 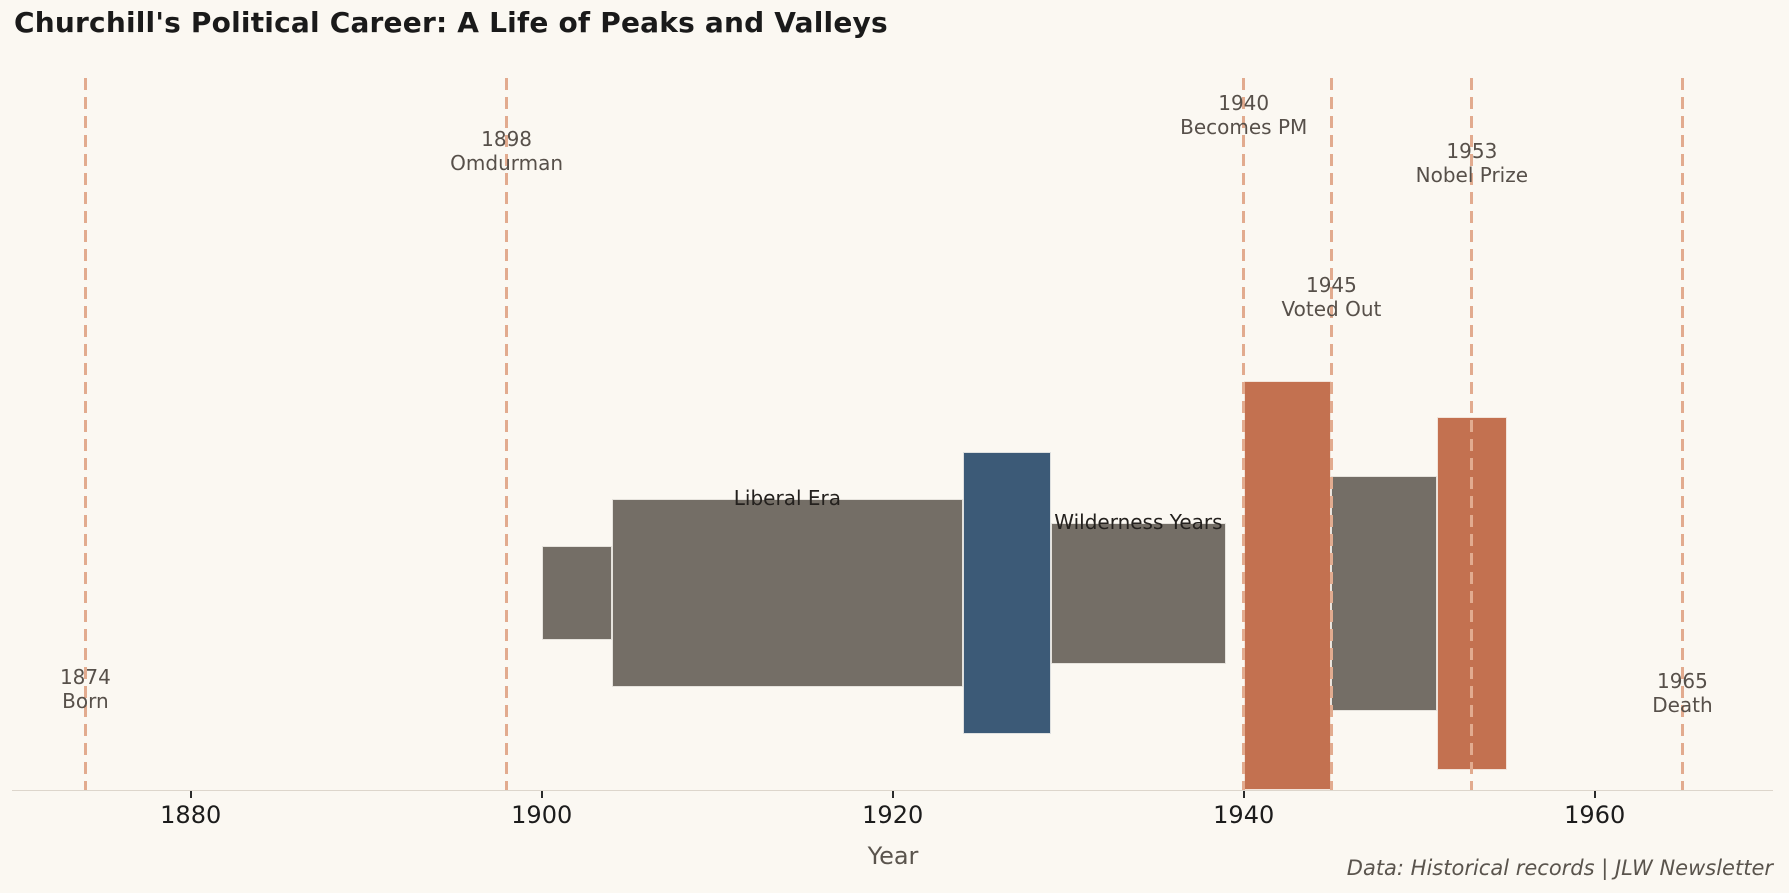 What do you see at coordinates (1331, 285) in the screenshot?
I see `event-year: 1945` at bounding box center [1331, 285].